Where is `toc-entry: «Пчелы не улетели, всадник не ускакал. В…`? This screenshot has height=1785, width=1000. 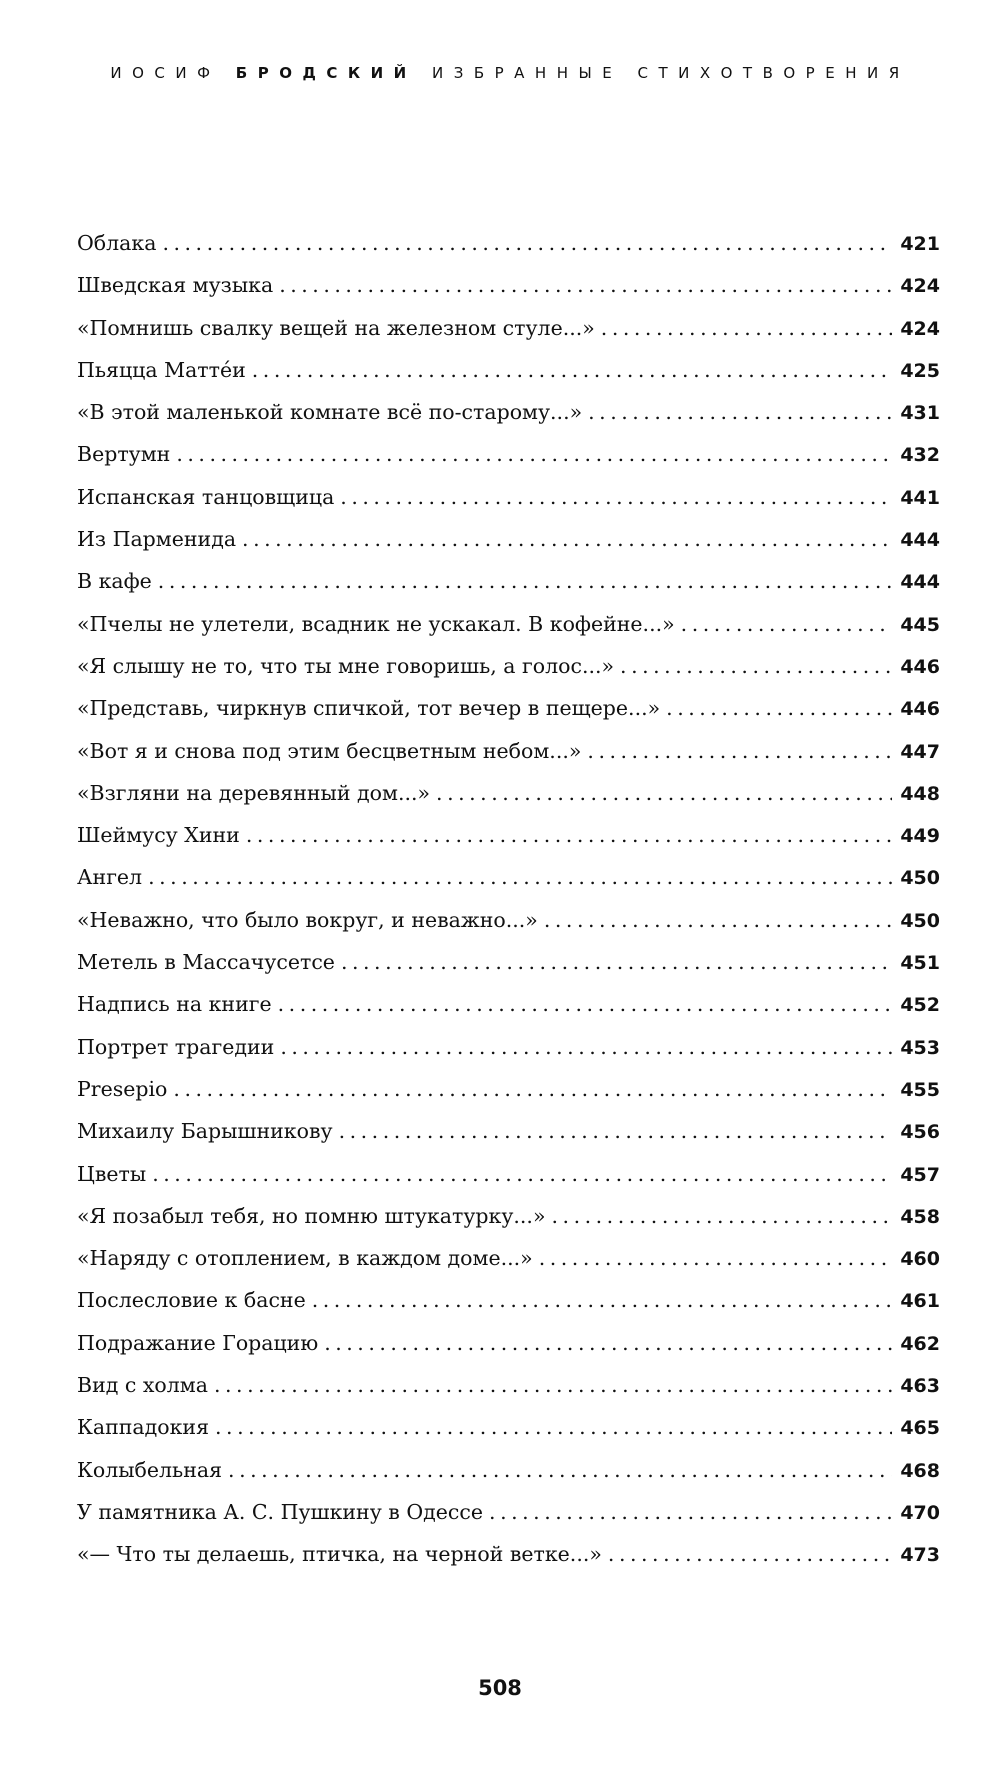 toc-entry: «Пчелы не улетели, всадник не ускакал. В… is located at coordinates (508, 624).